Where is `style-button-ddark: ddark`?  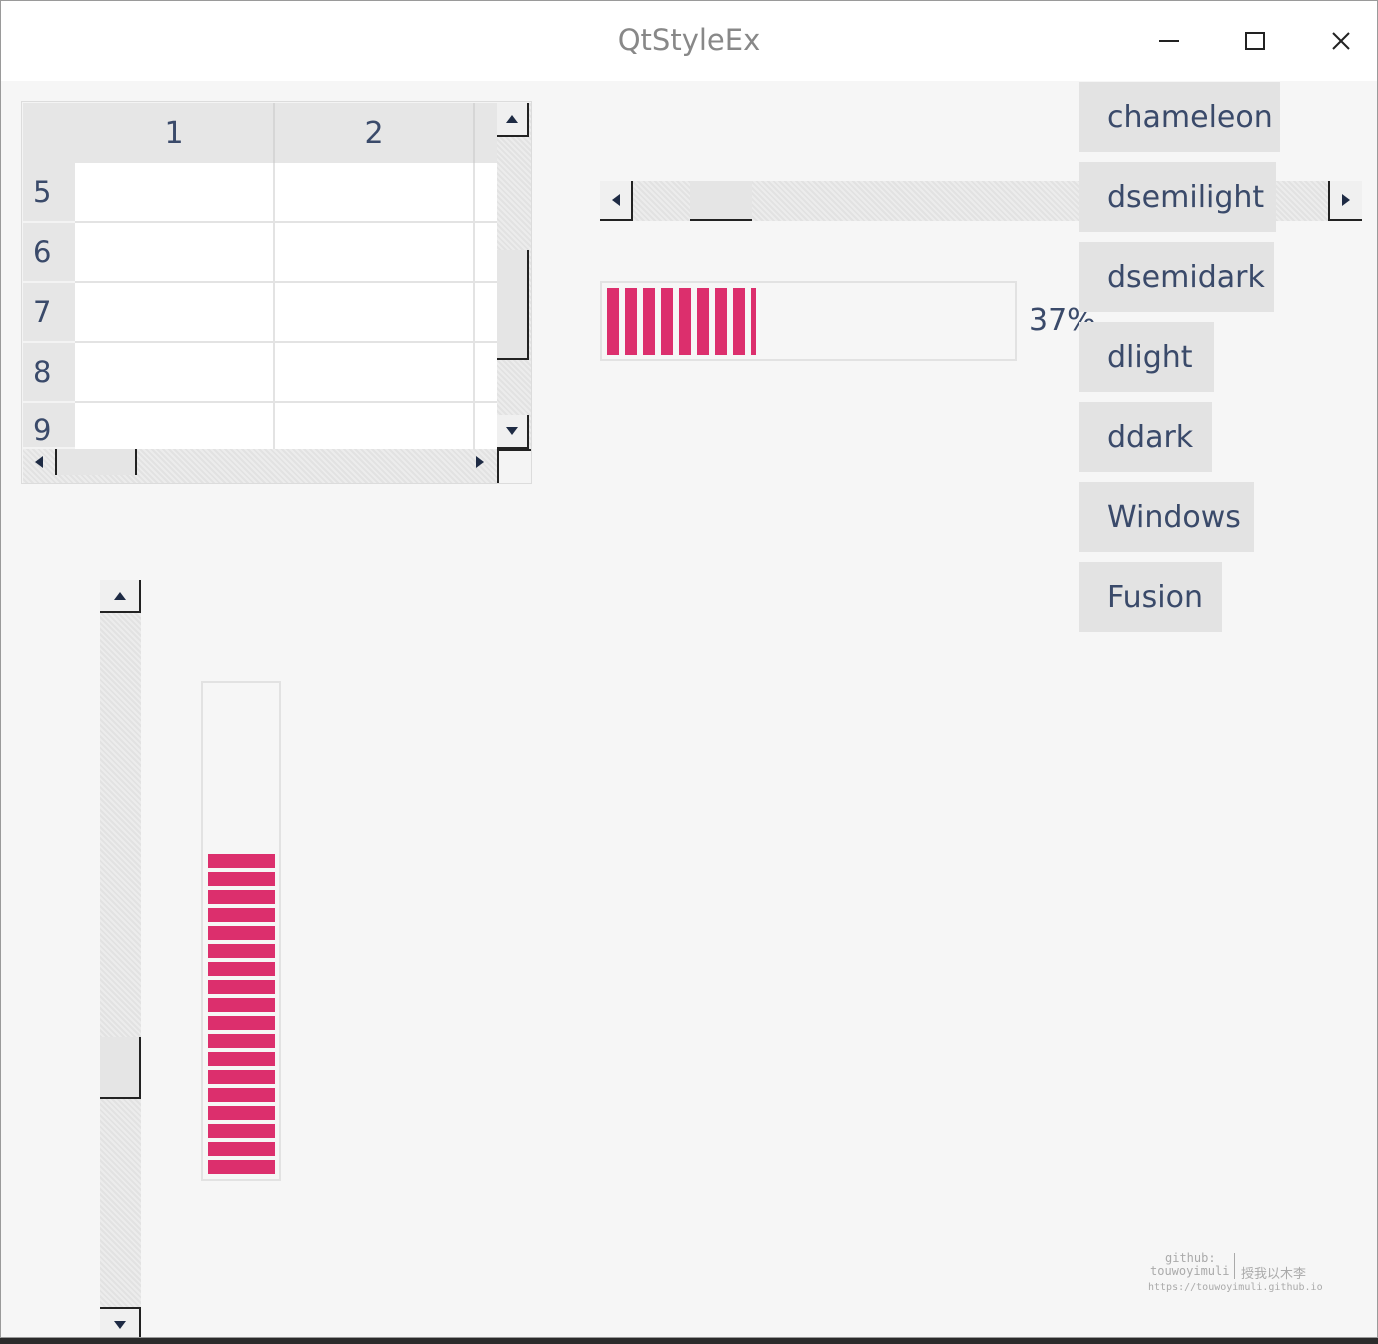 style-button-ddark: ddark is located at coordinates (1145, 437).